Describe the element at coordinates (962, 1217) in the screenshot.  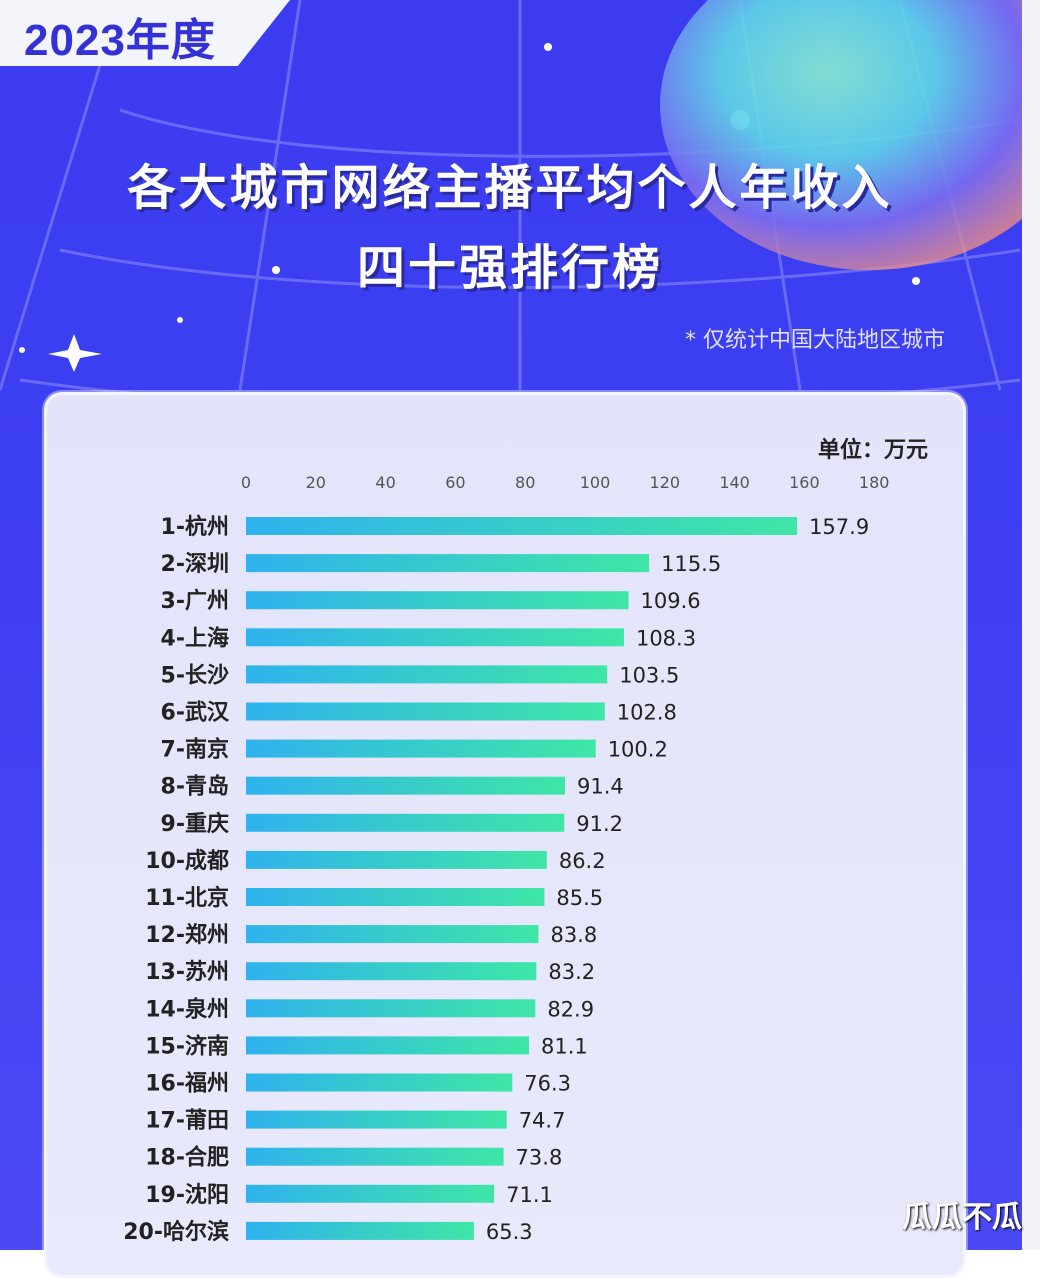
I see `watermark: 瓜瓜不瓜` at that location.